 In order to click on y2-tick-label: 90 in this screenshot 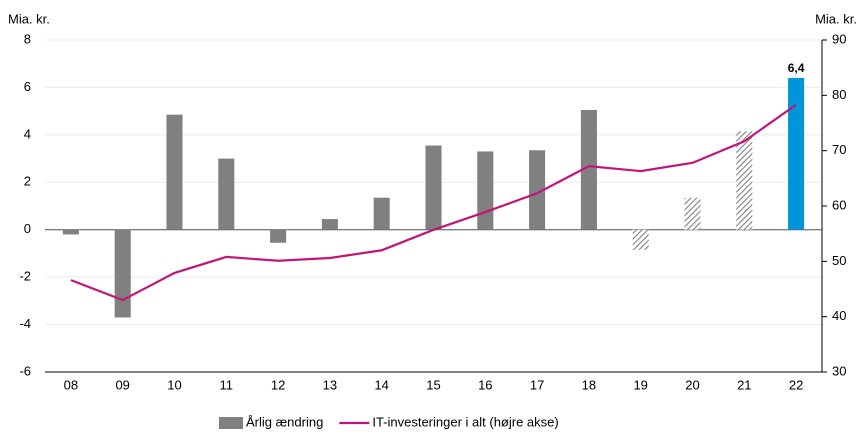, I will do `click(839, 38)`.